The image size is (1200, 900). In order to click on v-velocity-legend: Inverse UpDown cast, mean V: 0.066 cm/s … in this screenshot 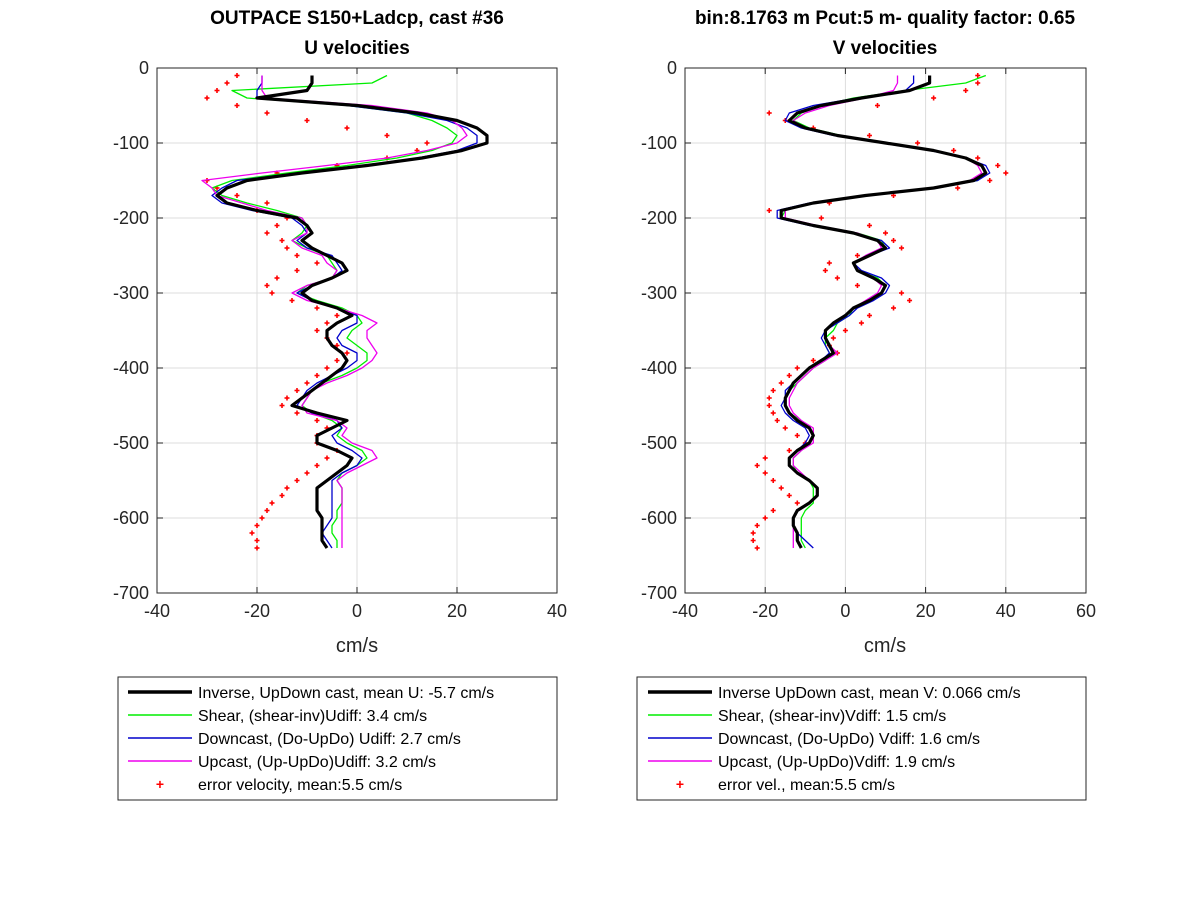, I will do `click(861, 738)`.